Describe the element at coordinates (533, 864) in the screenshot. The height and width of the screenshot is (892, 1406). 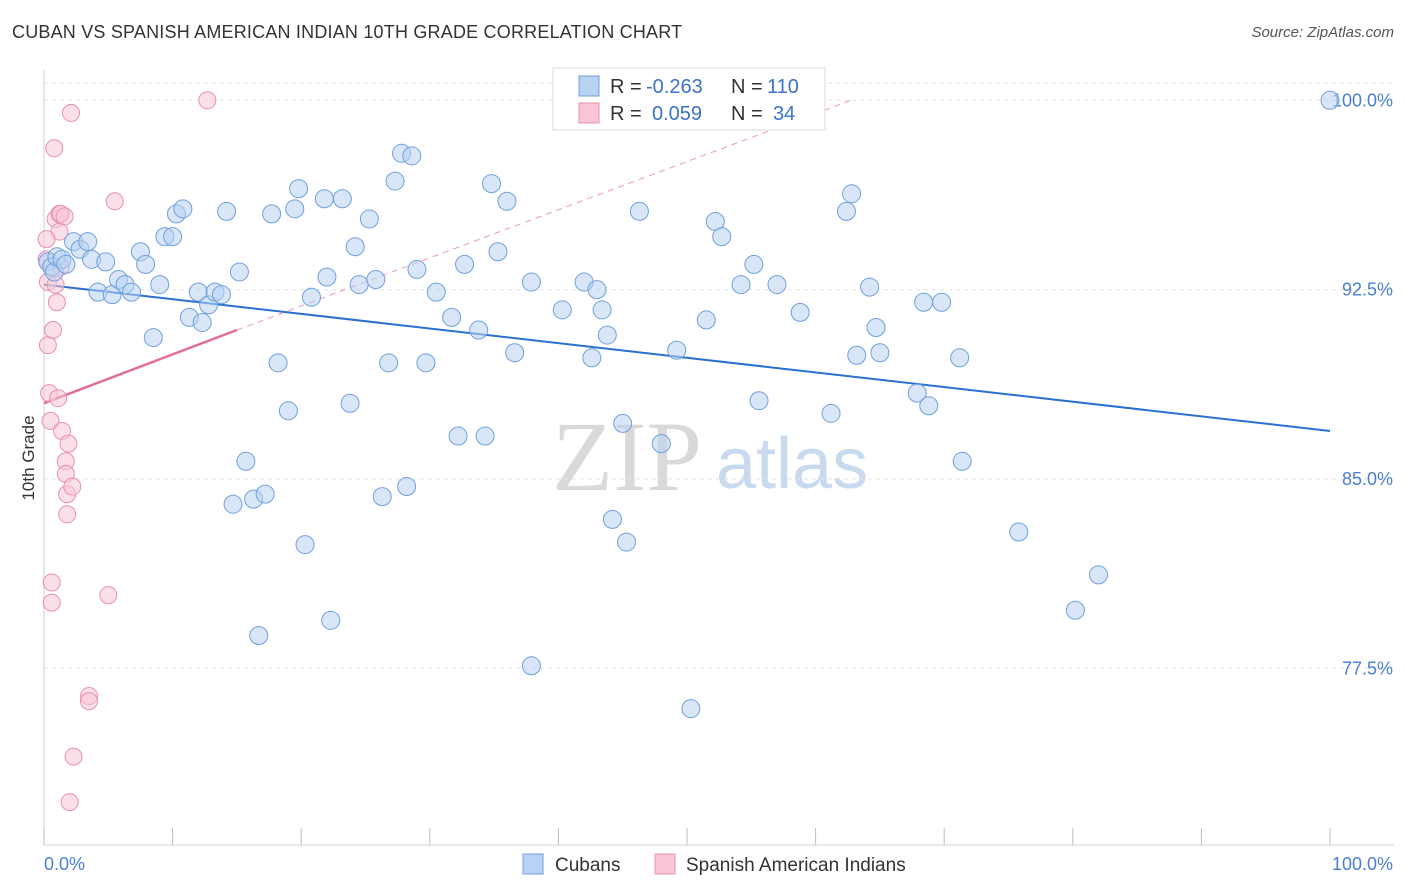
I see `bottom-legend-swatch-cubans` at that location.